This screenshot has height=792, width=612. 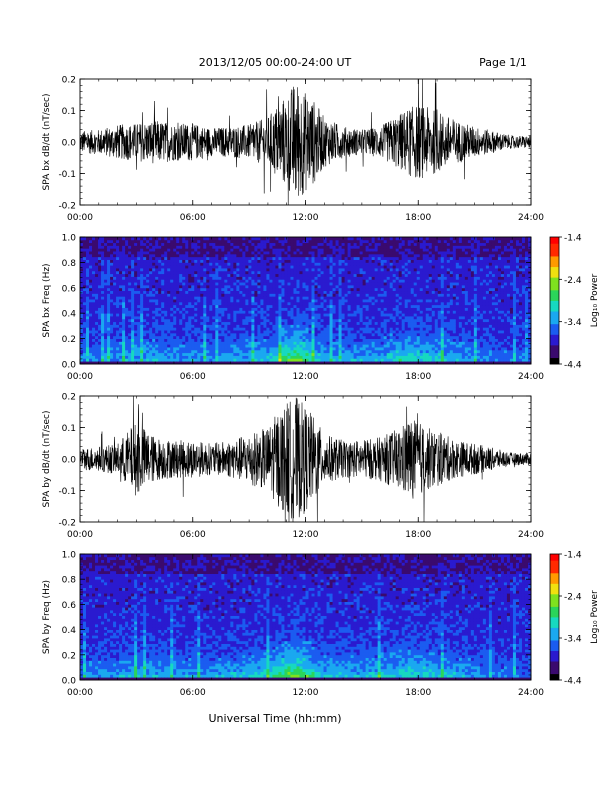 I want to click on x-tick-label: 12:00, so click(x=306, y=218).